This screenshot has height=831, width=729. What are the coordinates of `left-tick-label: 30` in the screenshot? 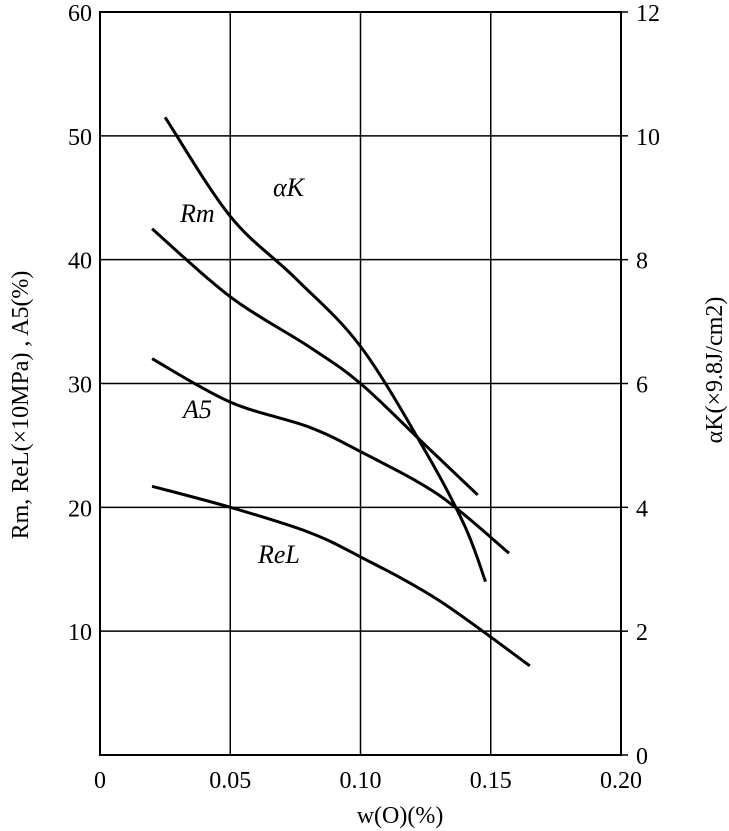 It's located at (80, 386).